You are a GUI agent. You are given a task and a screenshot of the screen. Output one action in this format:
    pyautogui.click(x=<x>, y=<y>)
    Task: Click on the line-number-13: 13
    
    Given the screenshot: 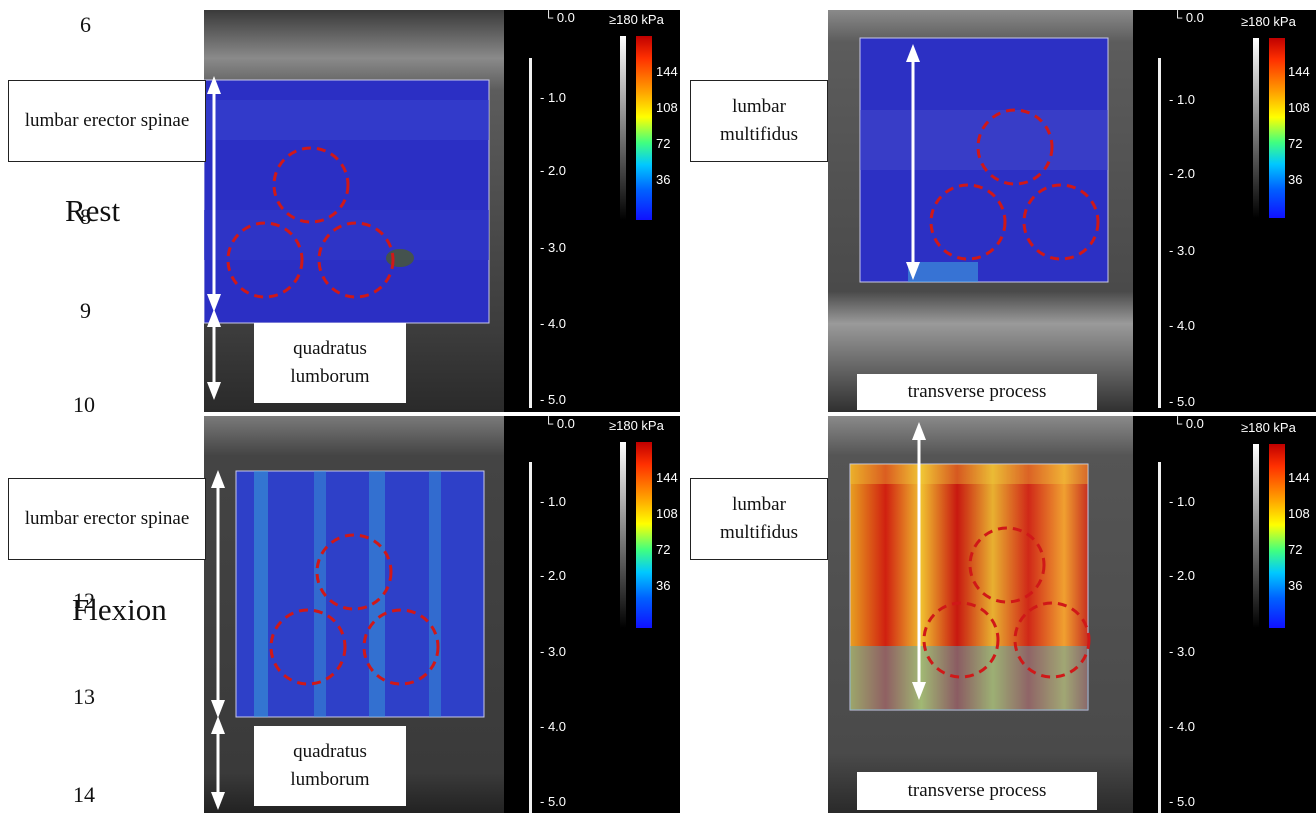 What is the action you would take?
    pyautogui.click(x=84, y=696)
    